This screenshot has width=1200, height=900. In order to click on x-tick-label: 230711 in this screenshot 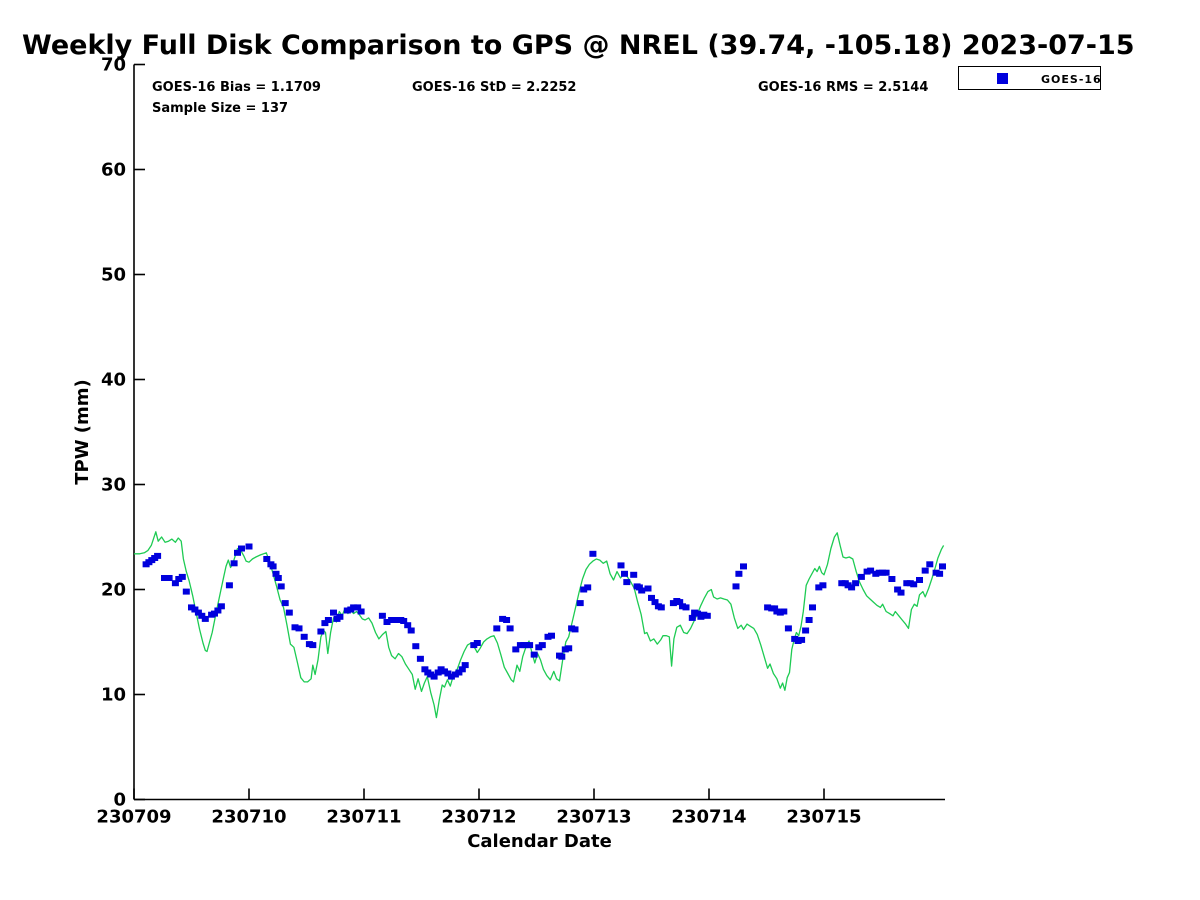, I will do `click(363, 817)`.